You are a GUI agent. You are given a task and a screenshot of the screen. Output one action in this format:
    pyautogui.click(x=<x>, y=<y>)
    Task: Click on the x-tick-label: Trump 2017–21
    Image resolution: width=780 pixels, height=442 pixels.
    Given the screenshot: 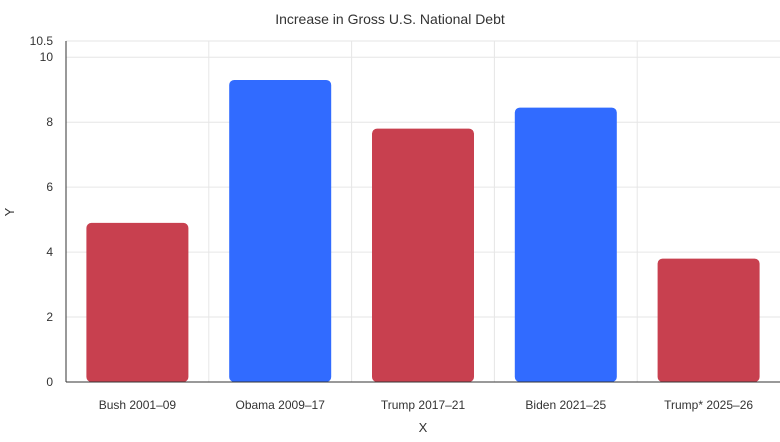 What is the action you would take?
    pyautogui.click(x=423, y=405)
    